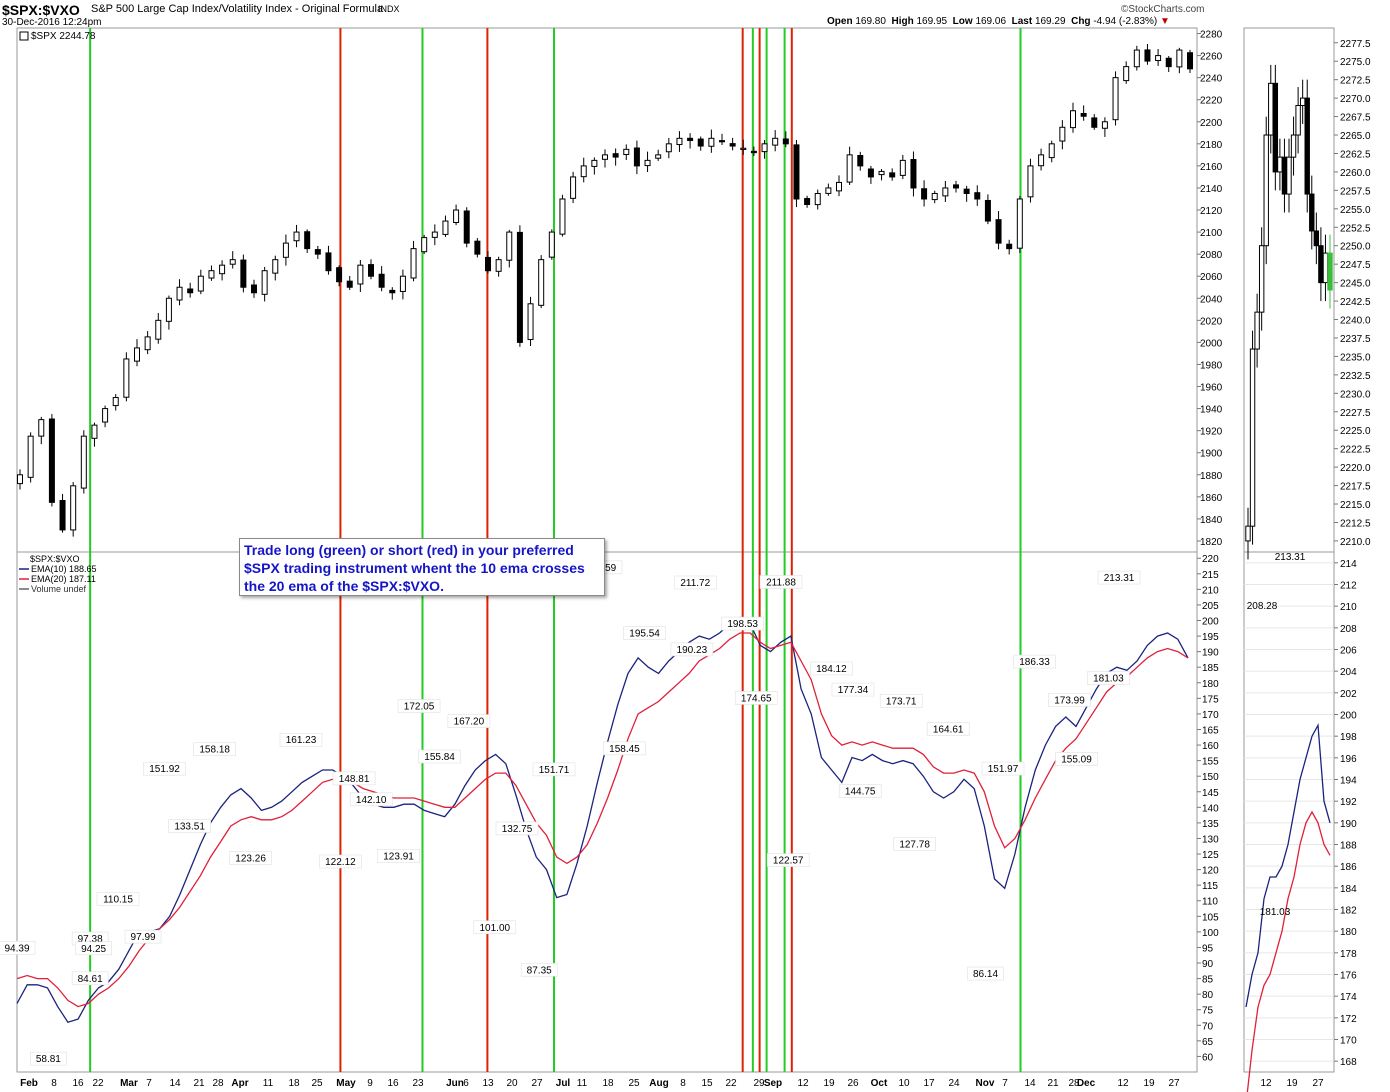 The width and height of the screenshot is (1390, 1092). Describe the element at coordinates (78, 1083) in the screenshot. I see `x-tick-label: 16` at that location.